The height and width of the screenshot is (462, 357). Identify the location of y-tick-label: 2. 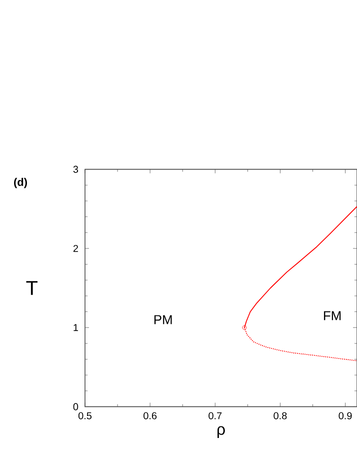
(75, 248).